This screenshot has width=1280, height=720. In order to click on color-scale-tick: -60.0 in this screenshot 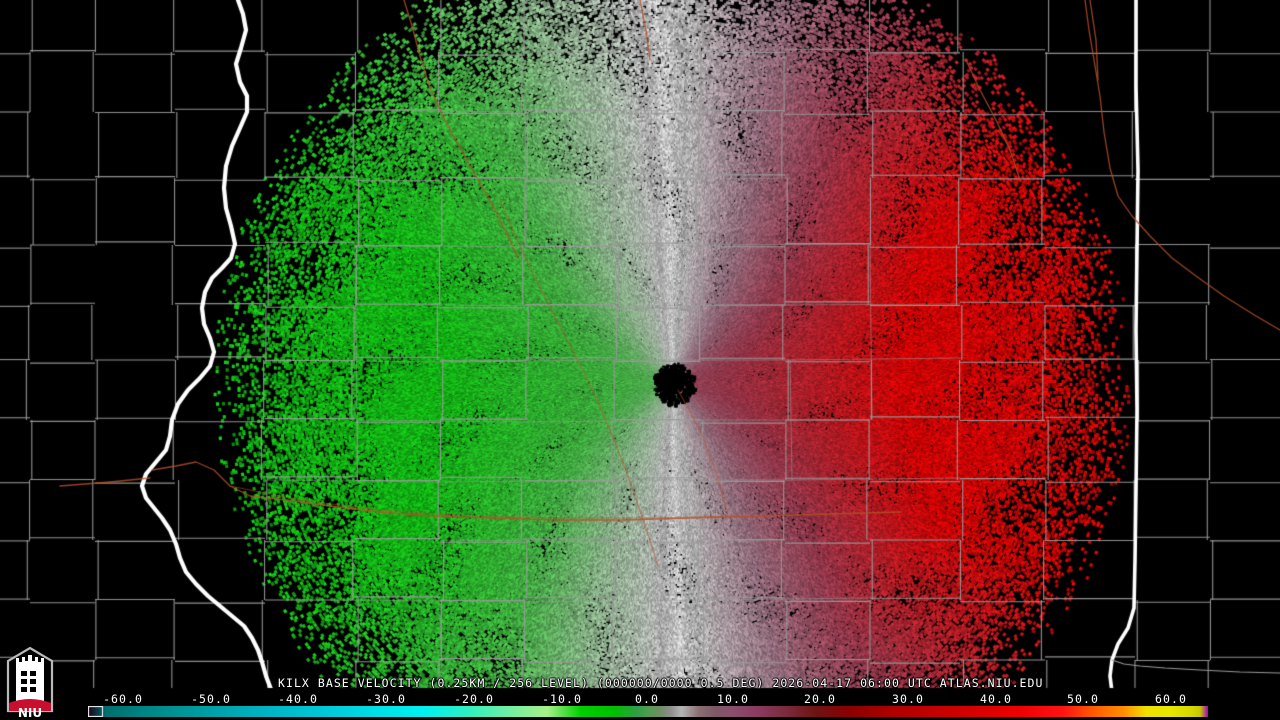, I will do `click(123, 699)`.